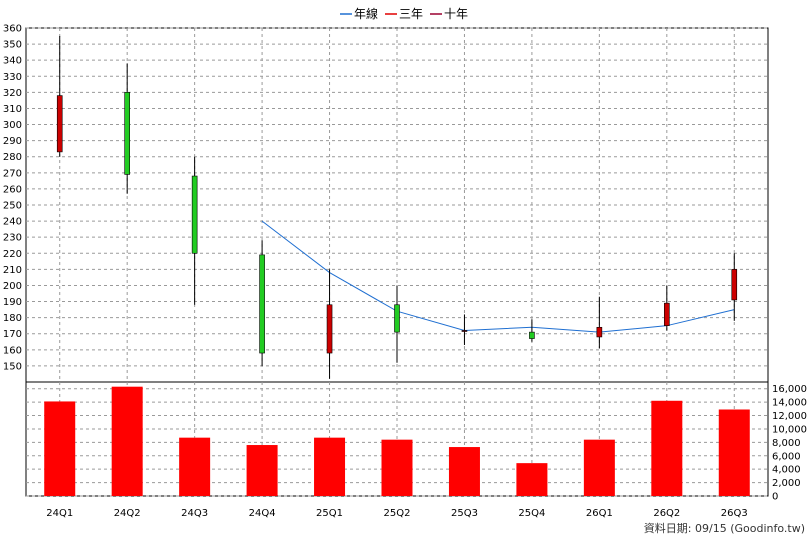 The image size is (808, 540). I want to click on price-y-tick-label: 150, so click(12, 366).